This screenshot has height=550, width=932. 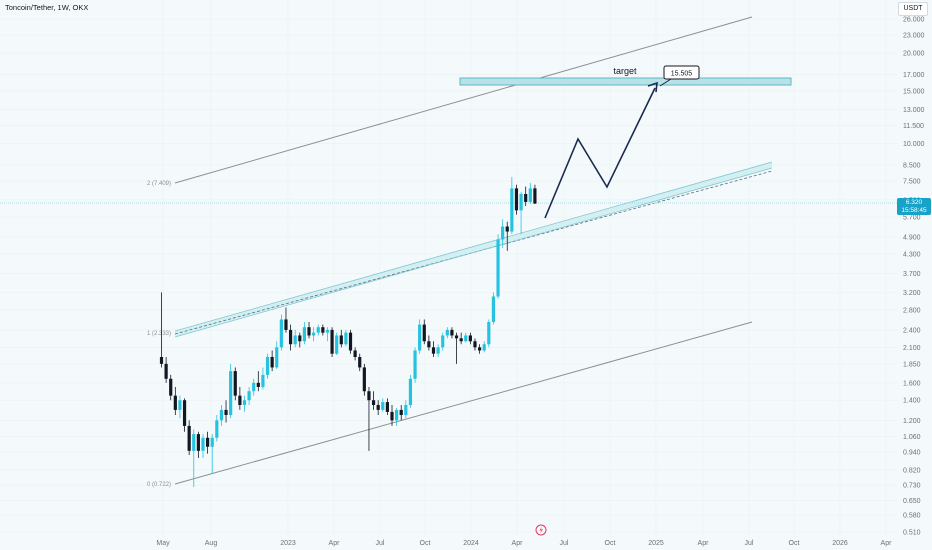 I want to click on projection-path, so click(x=600, y=153).